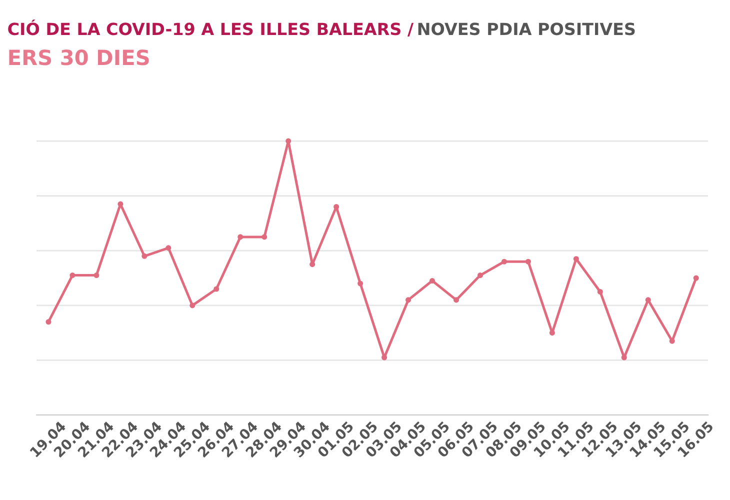 The width and height of the screenshot is (730, 500). I want to click on text: ERS 30 DIES, so click(79, 58).